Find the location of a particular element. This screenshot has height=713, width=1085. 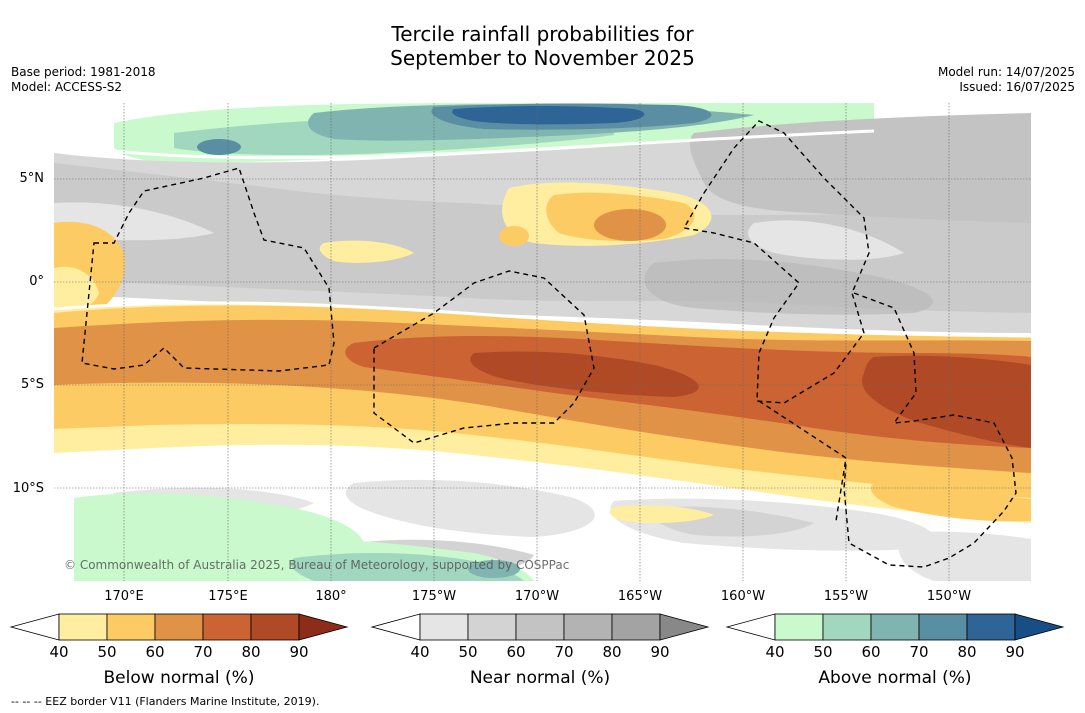

below-tick-40: 40 is located at coordinates (59, 652).